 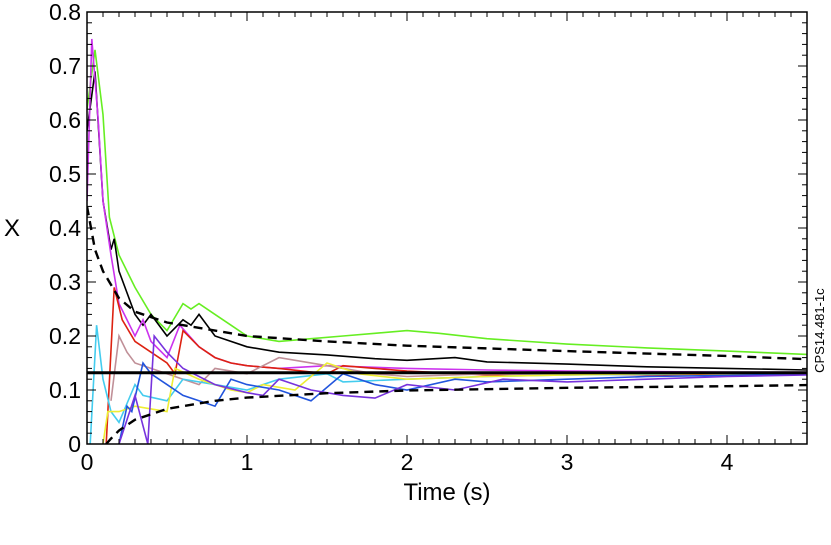 I want to click on y-tick-label: 0.6, so click(x=65, y=120).